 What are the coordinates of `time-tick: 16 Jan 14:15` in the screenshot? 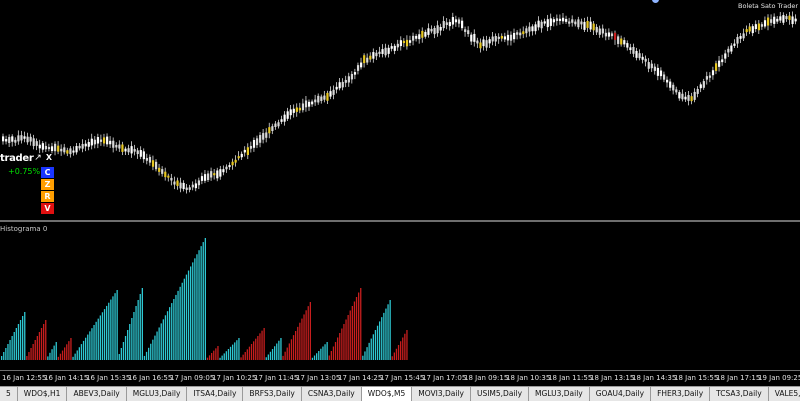 It's located at (66, 378).